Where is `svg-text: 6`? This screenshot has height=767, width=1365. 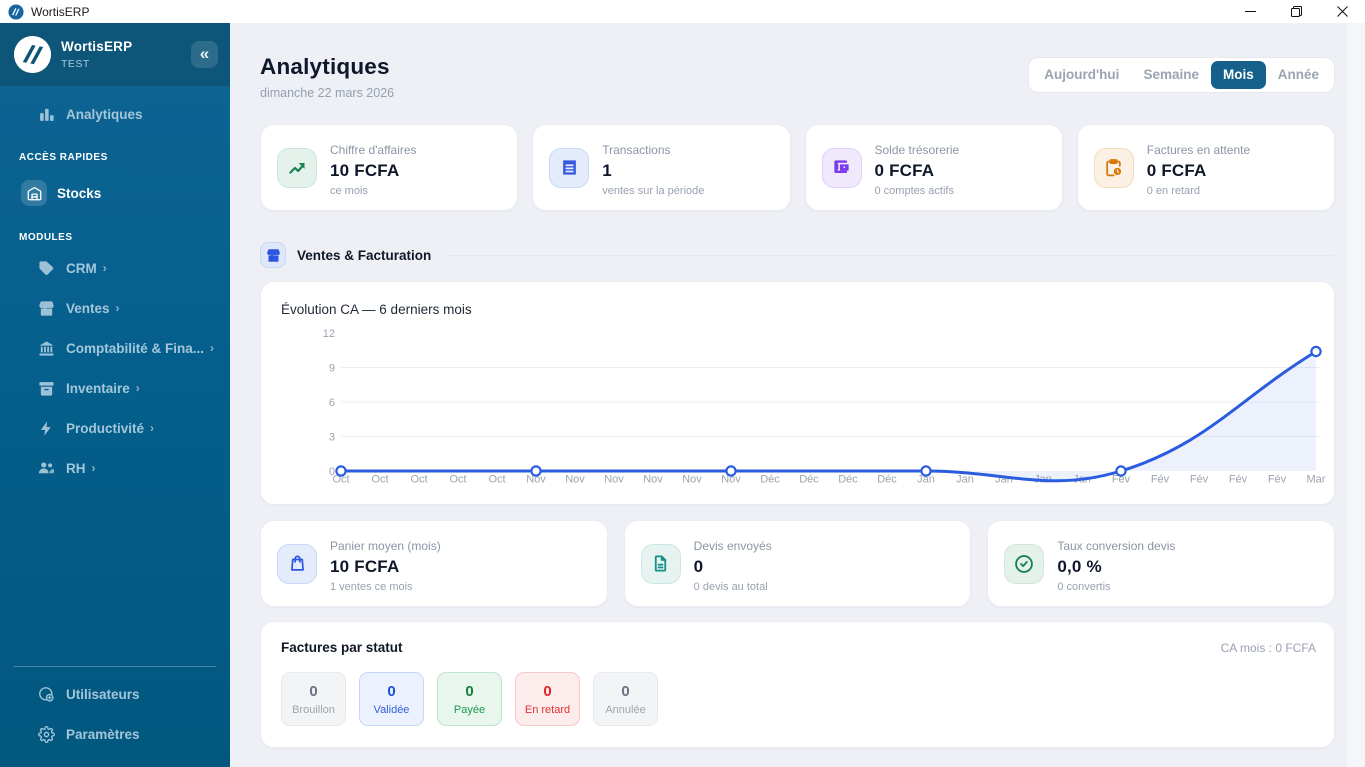
svg-text: 6 is located at coordinates (332, 403).